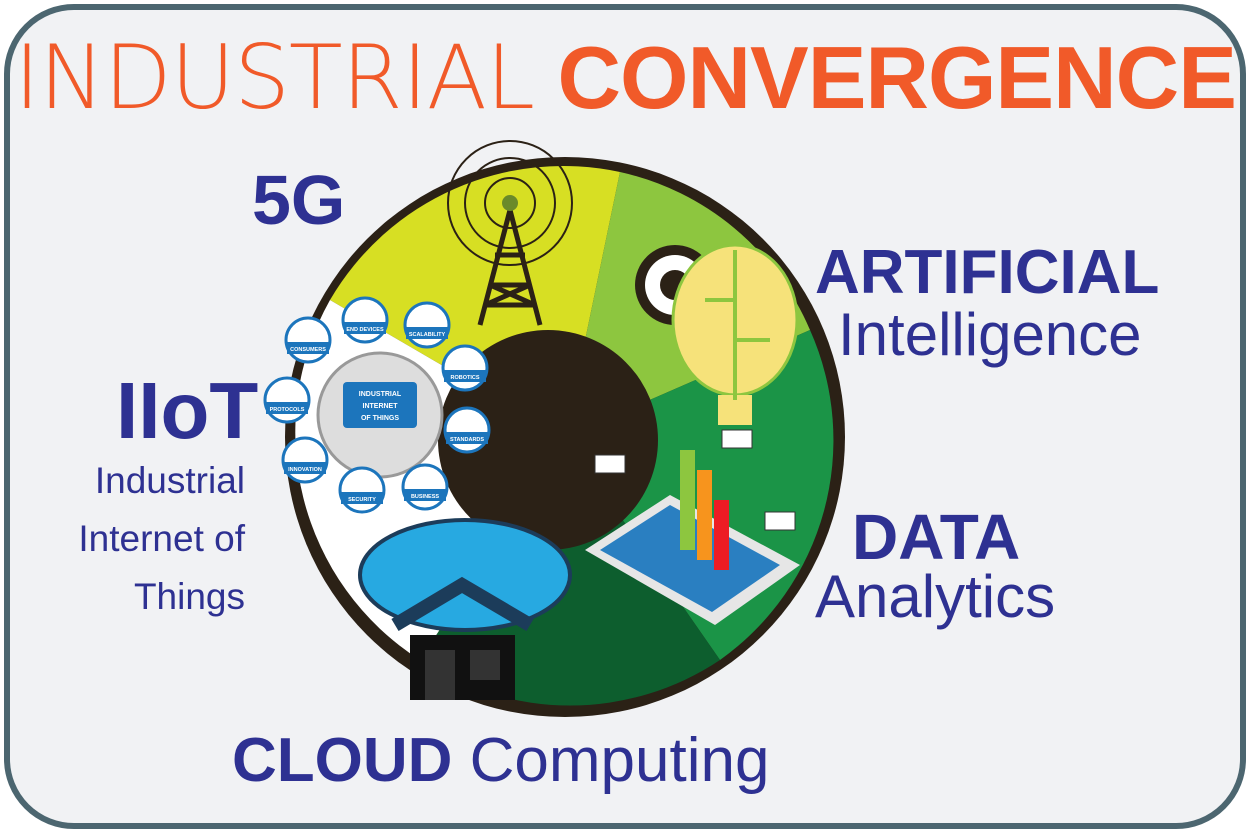  What do you see at coordinates (510, 233) in the screenshot?
I see `cell-tower-icon` at bounding box center [510, 233].